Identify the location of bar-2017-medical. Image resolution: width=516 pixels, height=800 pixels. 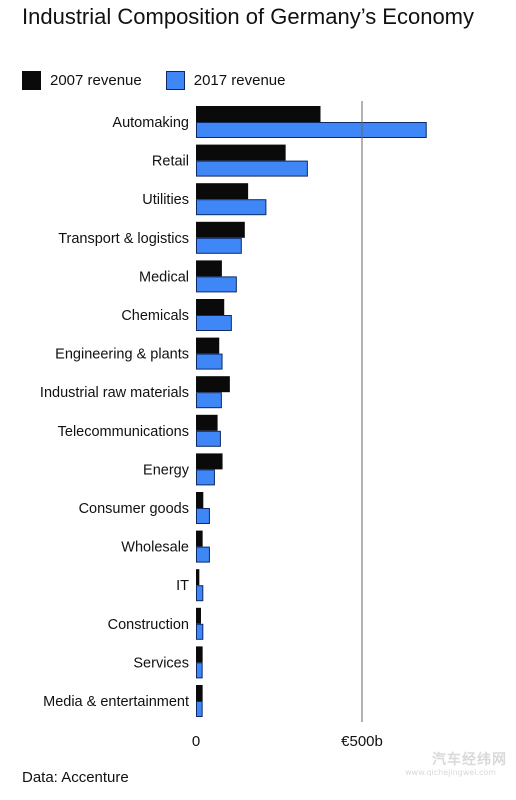
(216, 284).